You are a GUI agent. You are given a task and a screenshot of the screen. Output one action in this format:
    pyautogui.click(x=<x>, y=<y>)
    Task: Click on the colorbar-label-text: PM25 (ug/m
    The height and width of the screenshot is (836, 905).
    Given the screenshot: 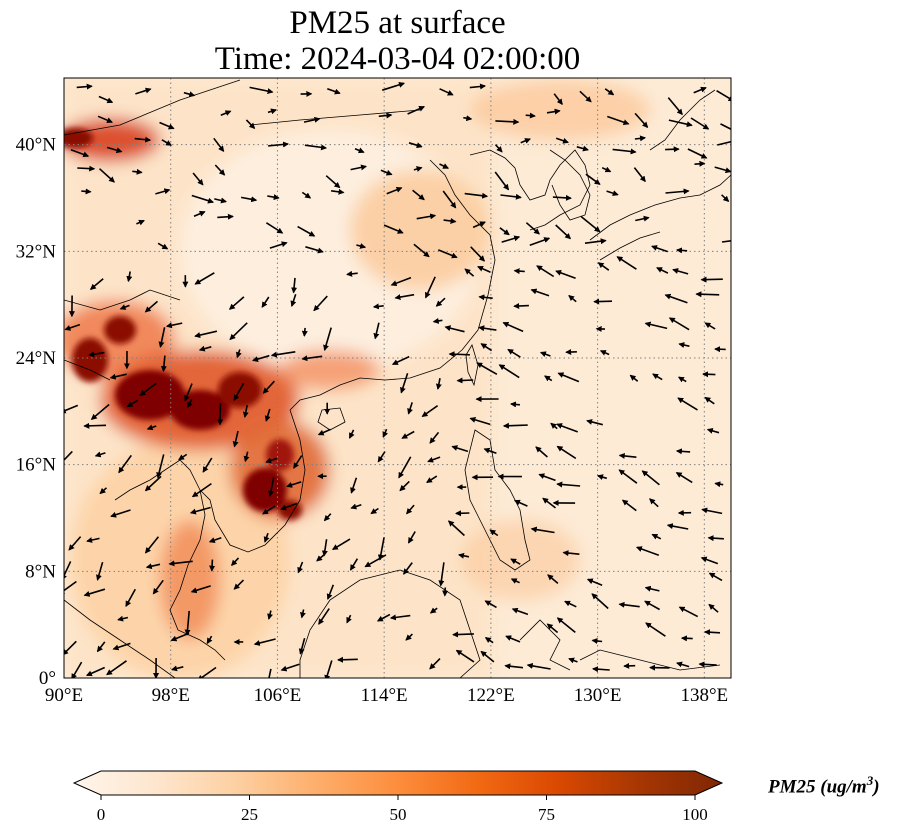 What is the action you would take?
    pyautogui.click(x=817, y=787)
    